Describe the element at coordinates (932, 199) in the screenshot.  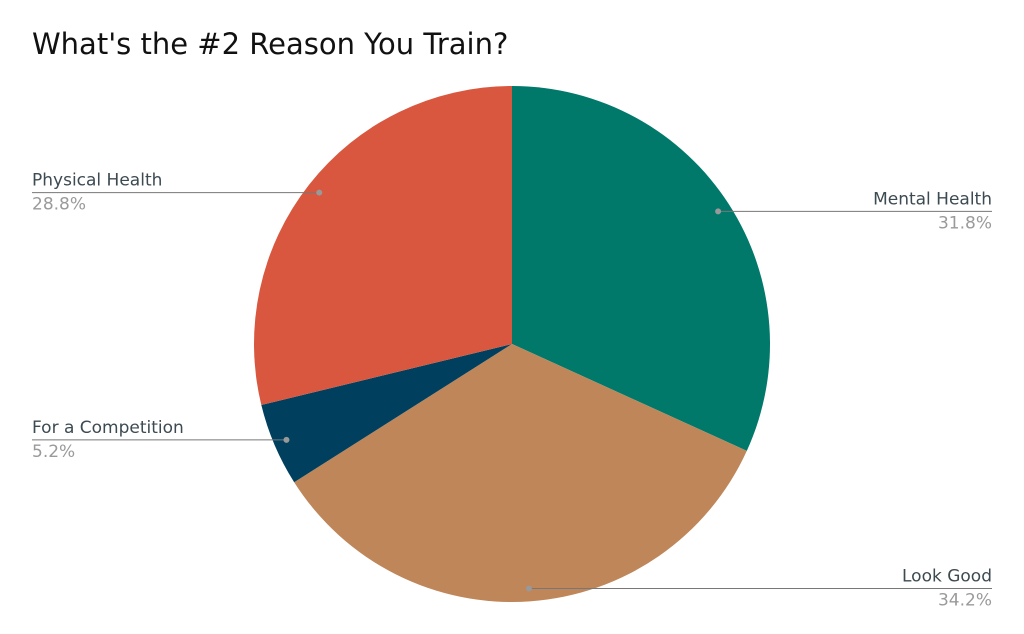
I see `slice-label: Mental Health` at that location.